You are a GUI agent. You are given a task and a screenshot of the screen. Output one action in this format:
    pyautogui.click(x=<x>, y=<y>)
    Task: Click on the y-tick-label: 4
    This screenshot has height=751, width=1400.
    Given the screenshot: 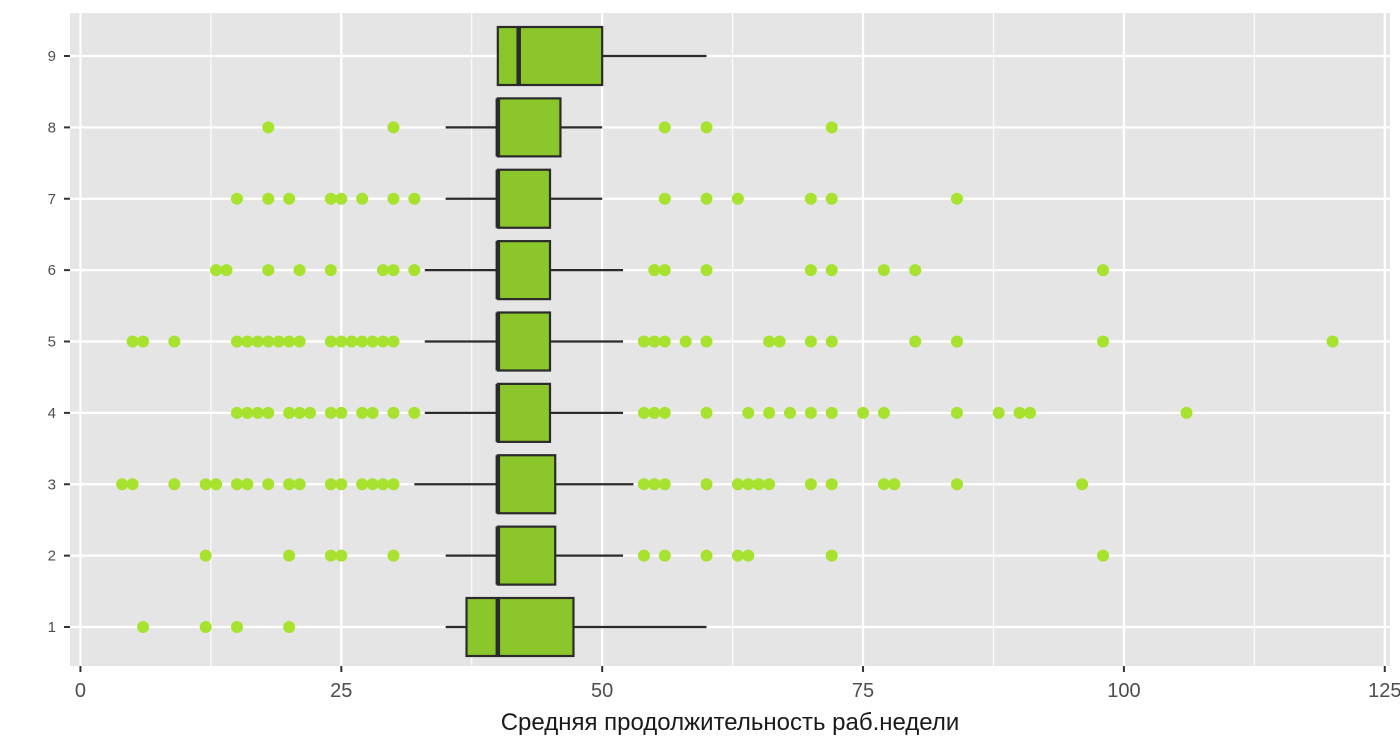 What is the action you would take?
    pyautogui.click(x=52, y=413)
    